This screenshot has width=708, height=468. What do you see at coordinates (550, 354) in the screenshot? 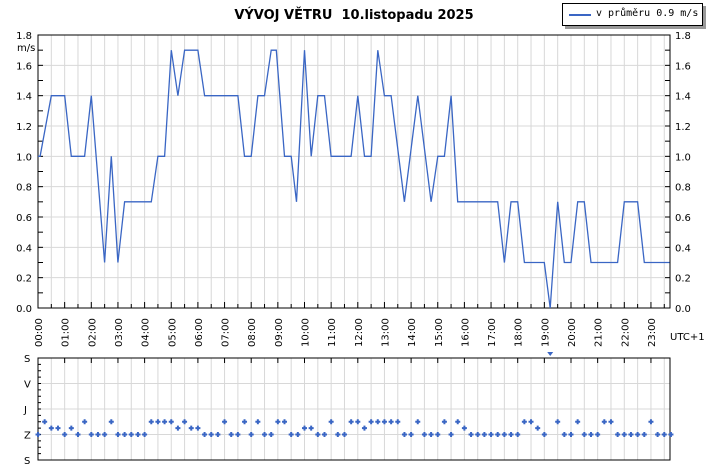
I see `min-marker-icon` at bounding box center [550, 354].